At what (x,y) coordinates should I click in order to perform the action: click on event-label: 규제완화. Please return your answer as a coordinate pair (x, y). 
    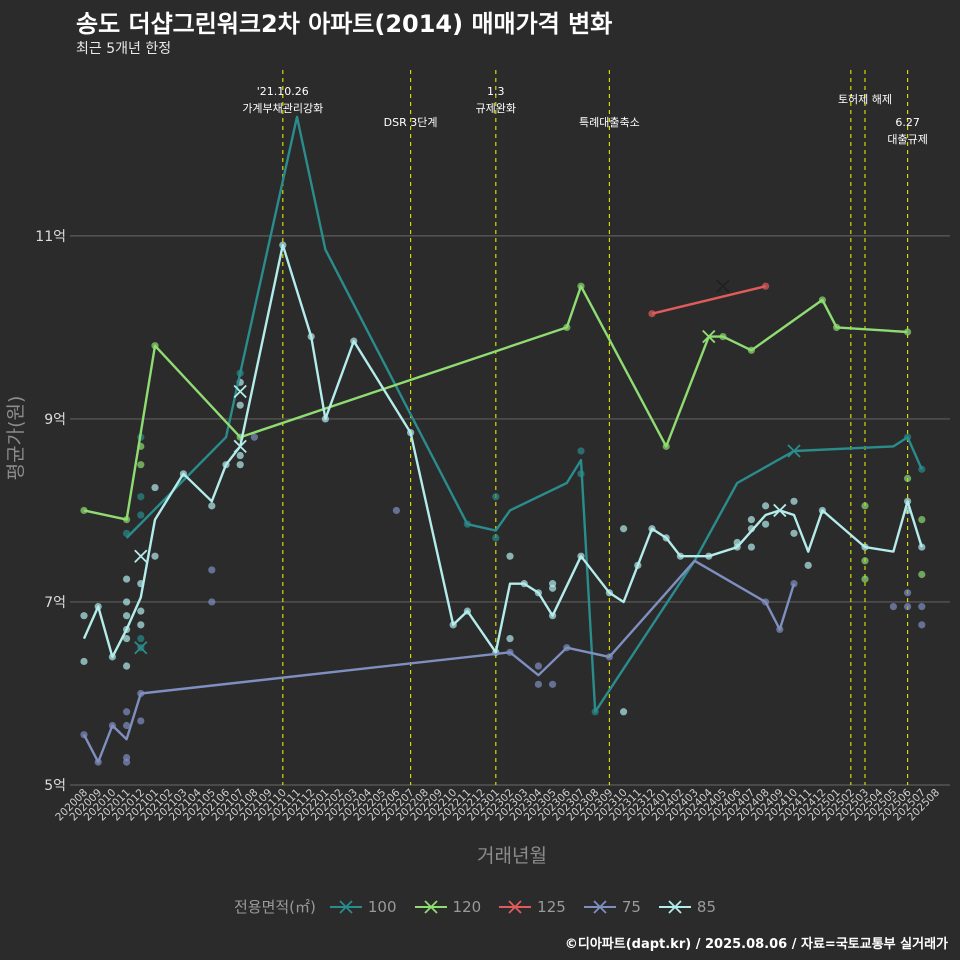
    Looking at the image, I should click on (496, 108).